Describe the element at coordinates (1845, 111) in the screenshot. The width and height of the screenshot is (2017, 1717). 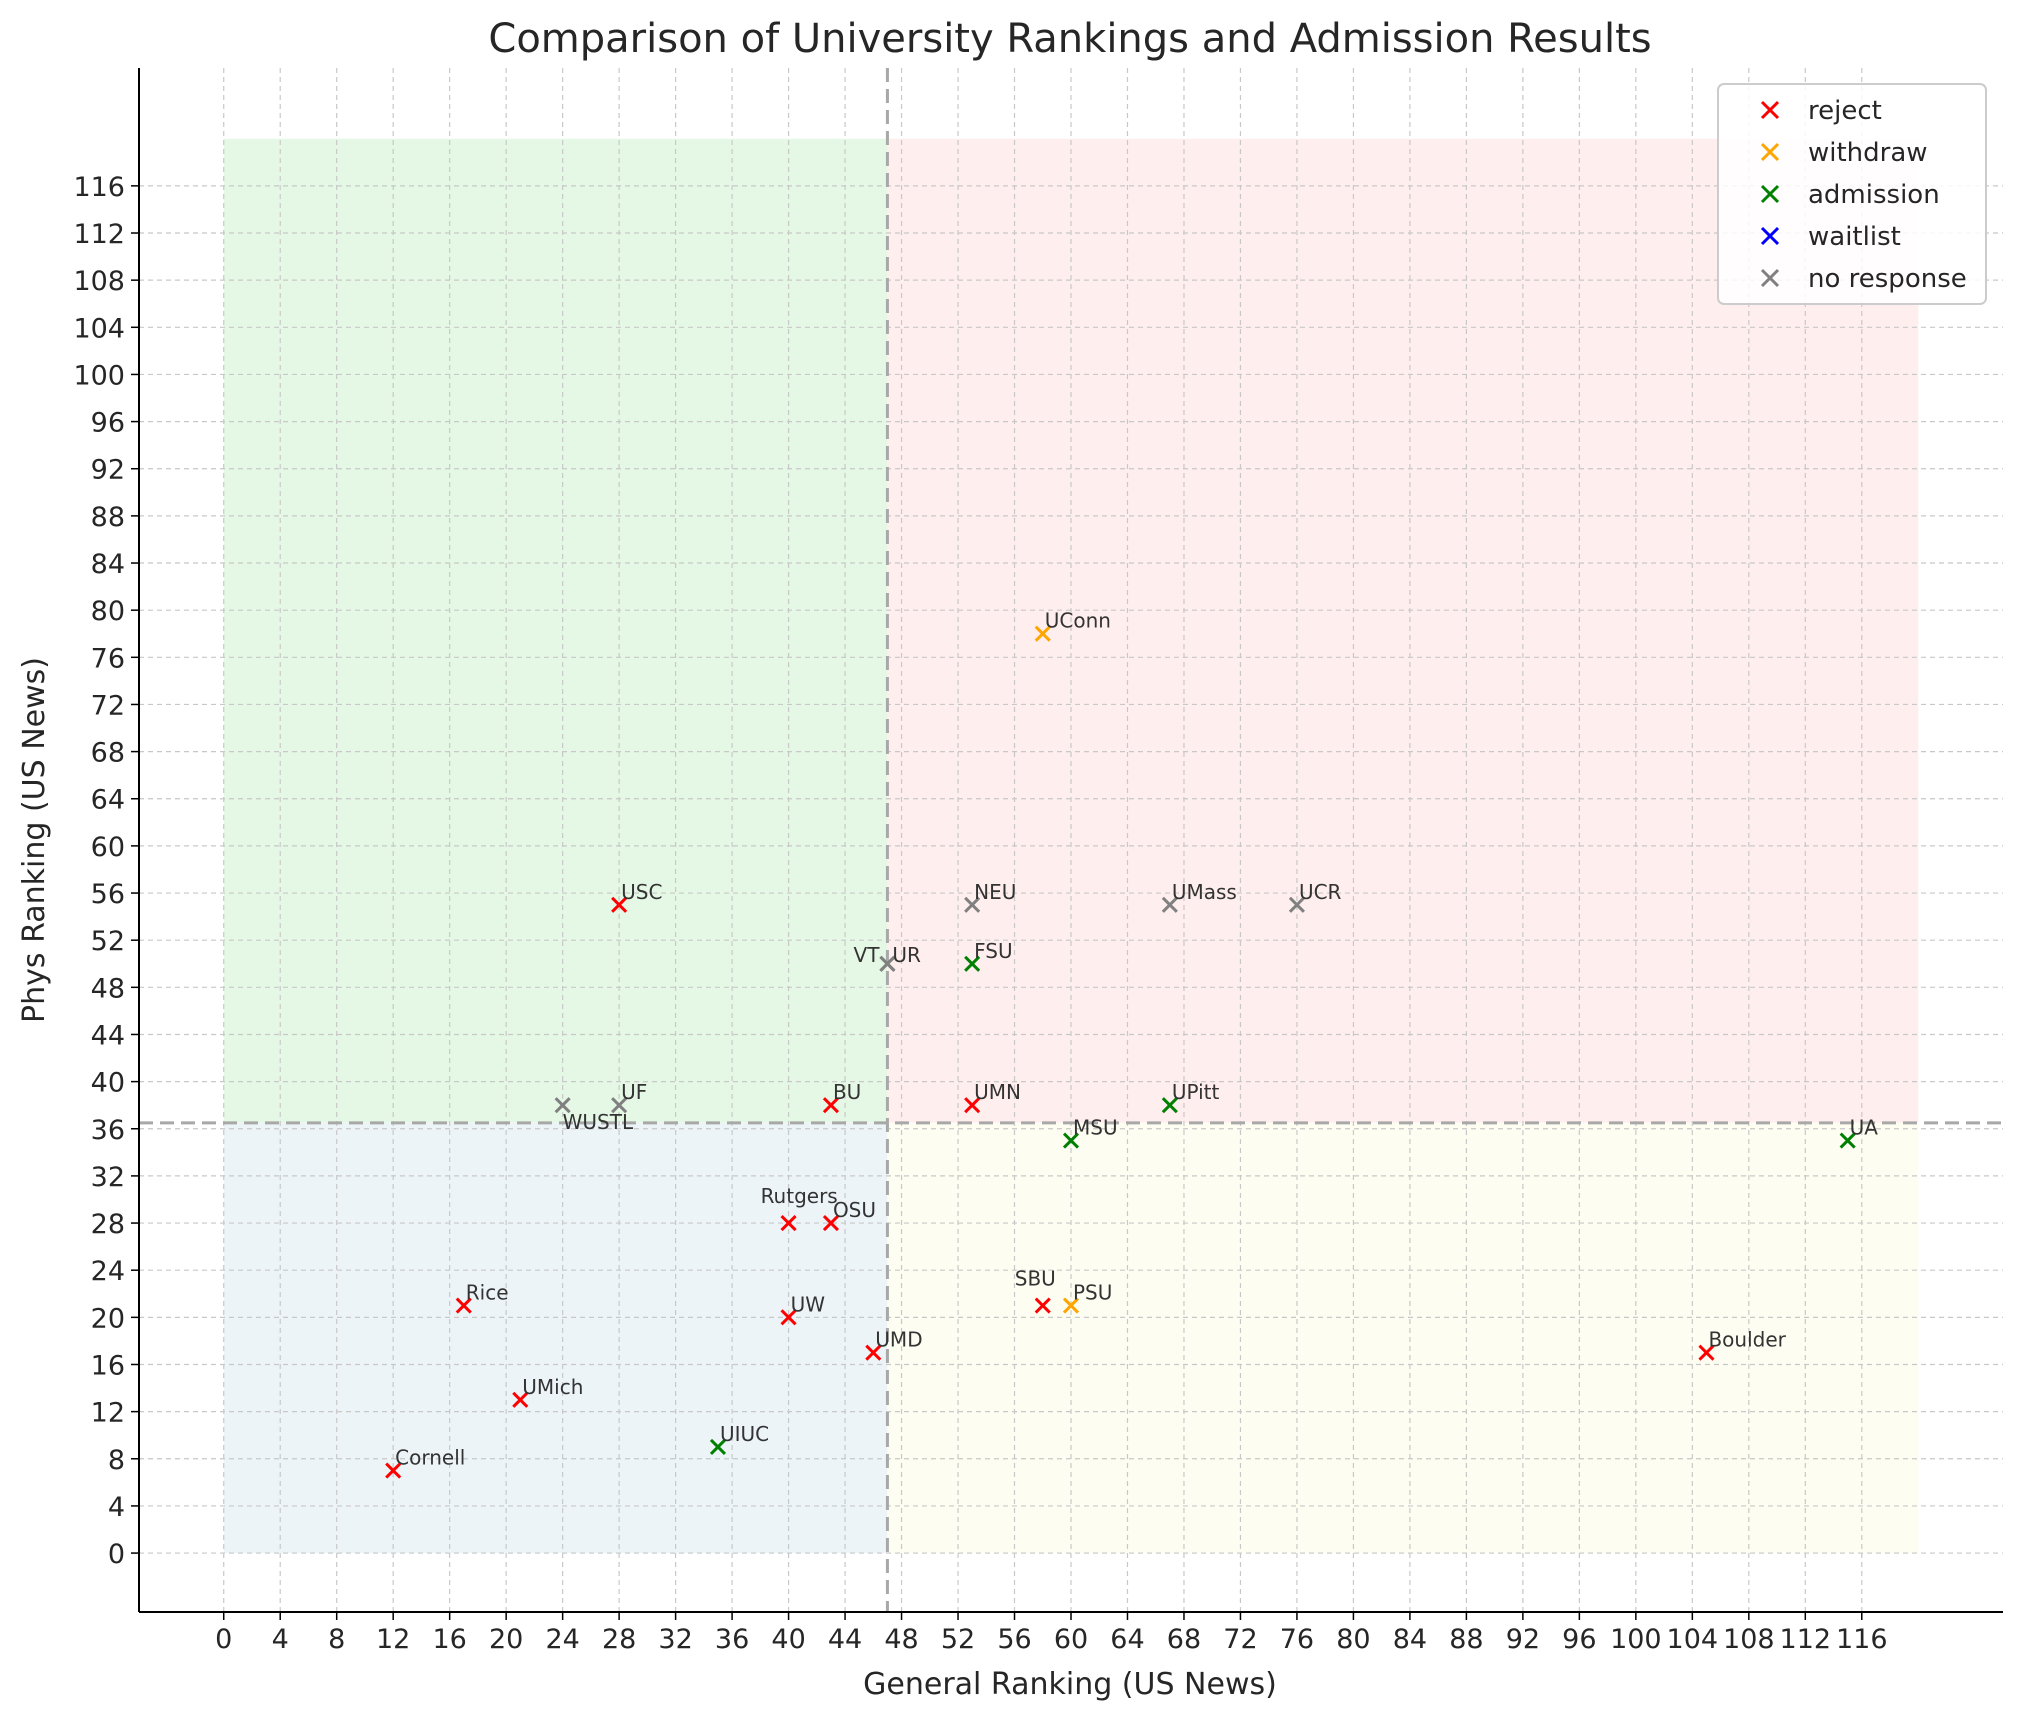
I see `legend-label: reject` at that location.